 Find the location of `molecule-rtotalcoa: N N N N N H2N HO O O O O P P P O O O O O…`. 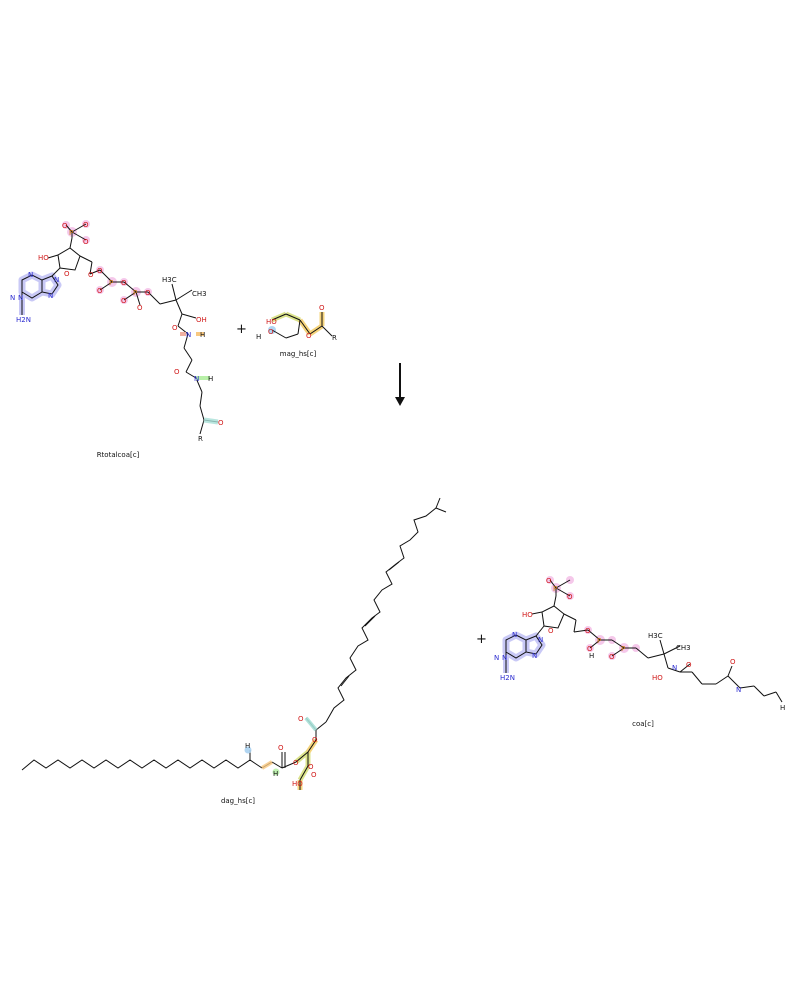

molecule-rtotalcoa: N N N N N H2N HO O O O O P P P O O O O O… is located at coordinates (117, 339).